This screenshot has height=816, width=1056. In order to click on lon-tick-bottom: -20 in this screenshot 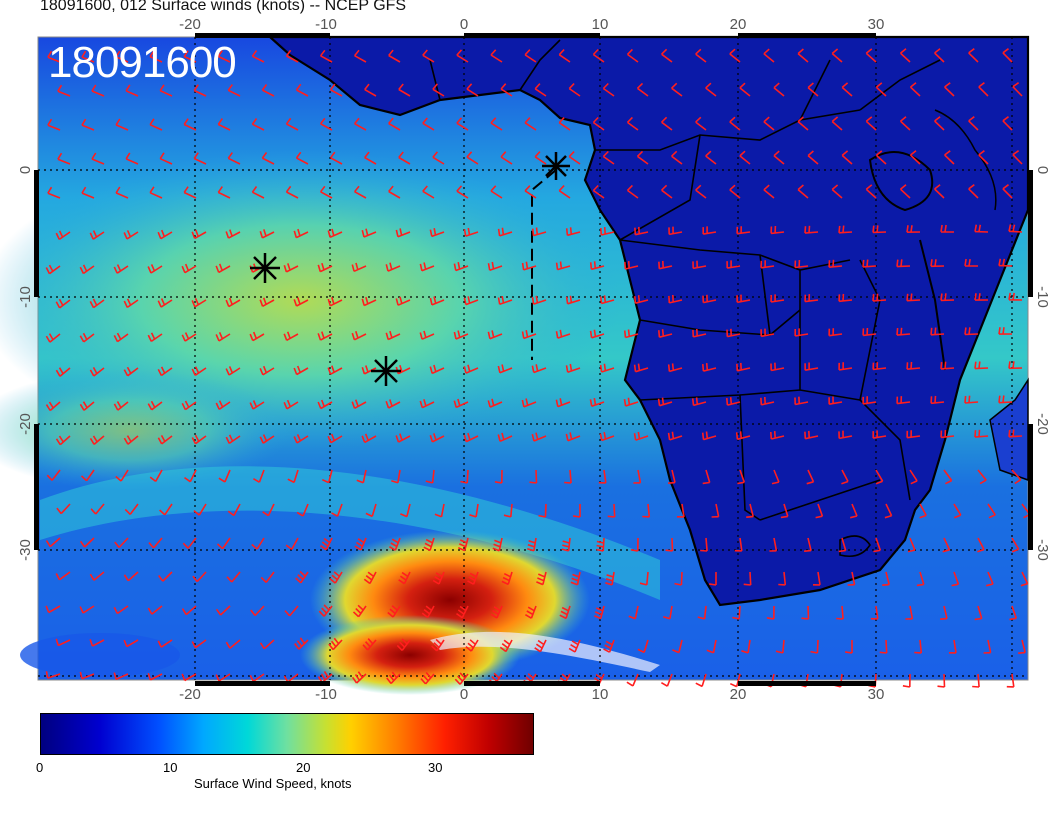, I will do `click(190, 693)`.